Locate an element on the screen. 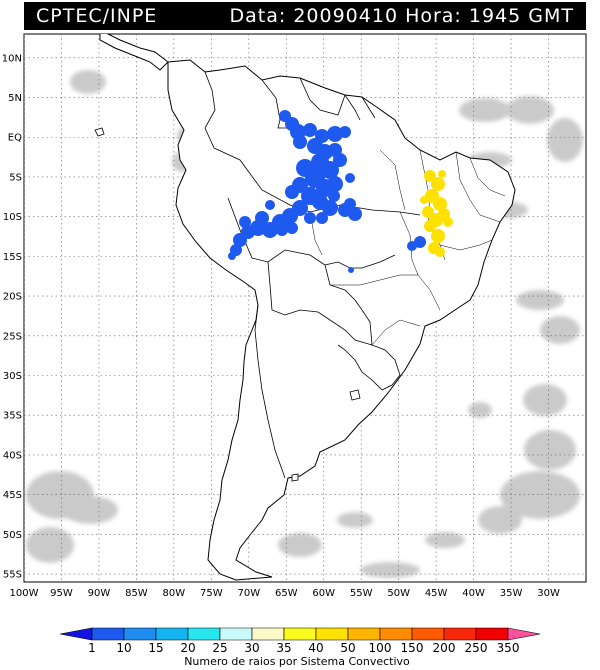 This screenshot has width=600, height=670. lon-tick-label: 100W is located at coordinates (24, 593).